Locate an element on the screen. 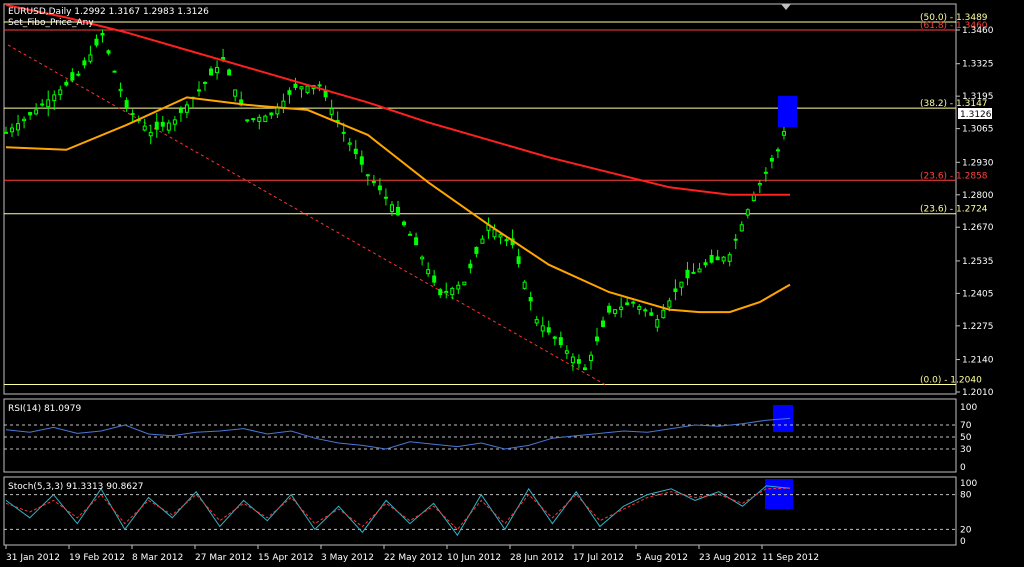 The height and width of the screenshot is (567, 1024). rsi-axis-label: 0 is located at coordinates (963, 468).